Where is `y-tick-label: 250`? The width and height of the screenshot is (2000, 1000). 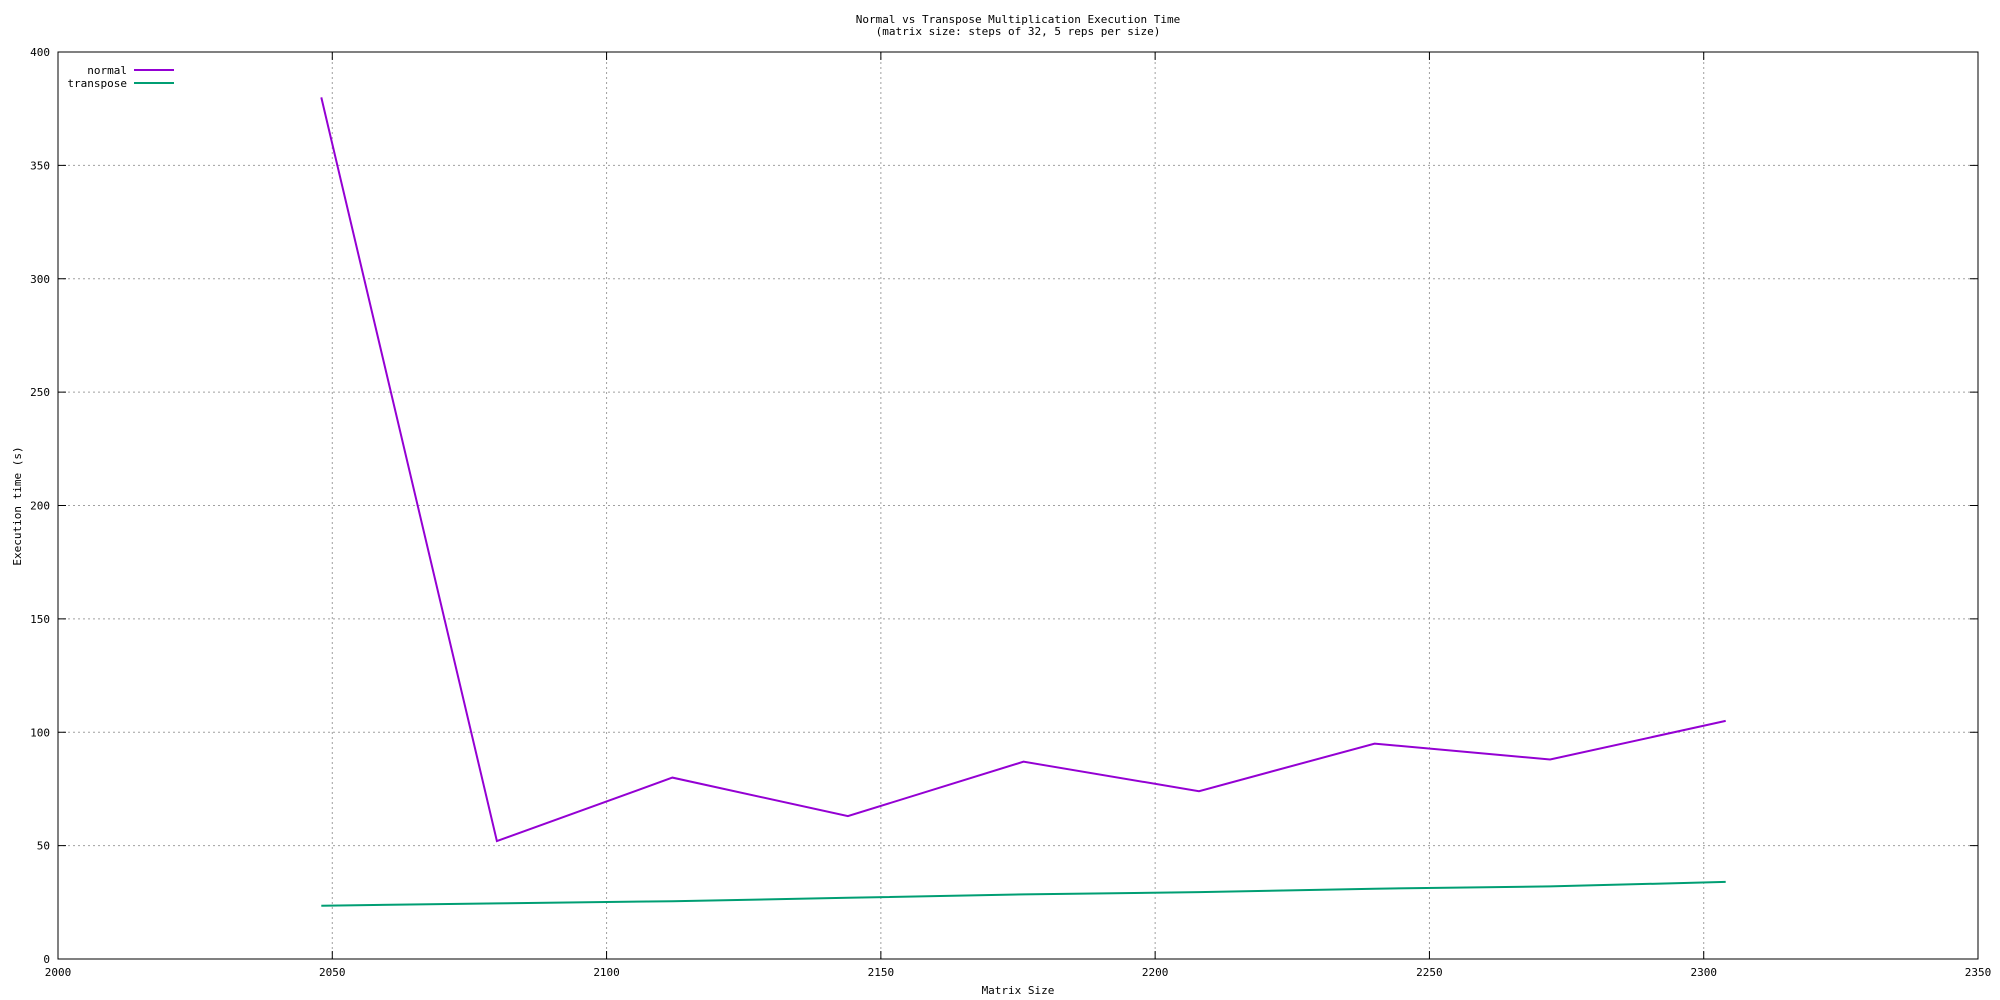 y-tick-label: 250 is located at coordinates (40, 392).